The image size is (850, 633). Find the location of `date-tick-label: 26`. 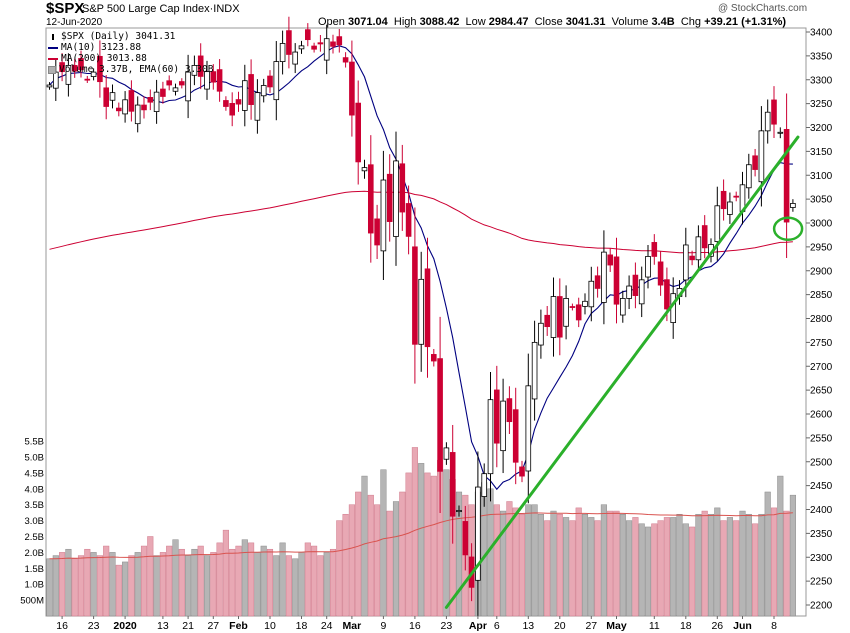

date-tick-label: 26 is located at coordinates (717, 626).